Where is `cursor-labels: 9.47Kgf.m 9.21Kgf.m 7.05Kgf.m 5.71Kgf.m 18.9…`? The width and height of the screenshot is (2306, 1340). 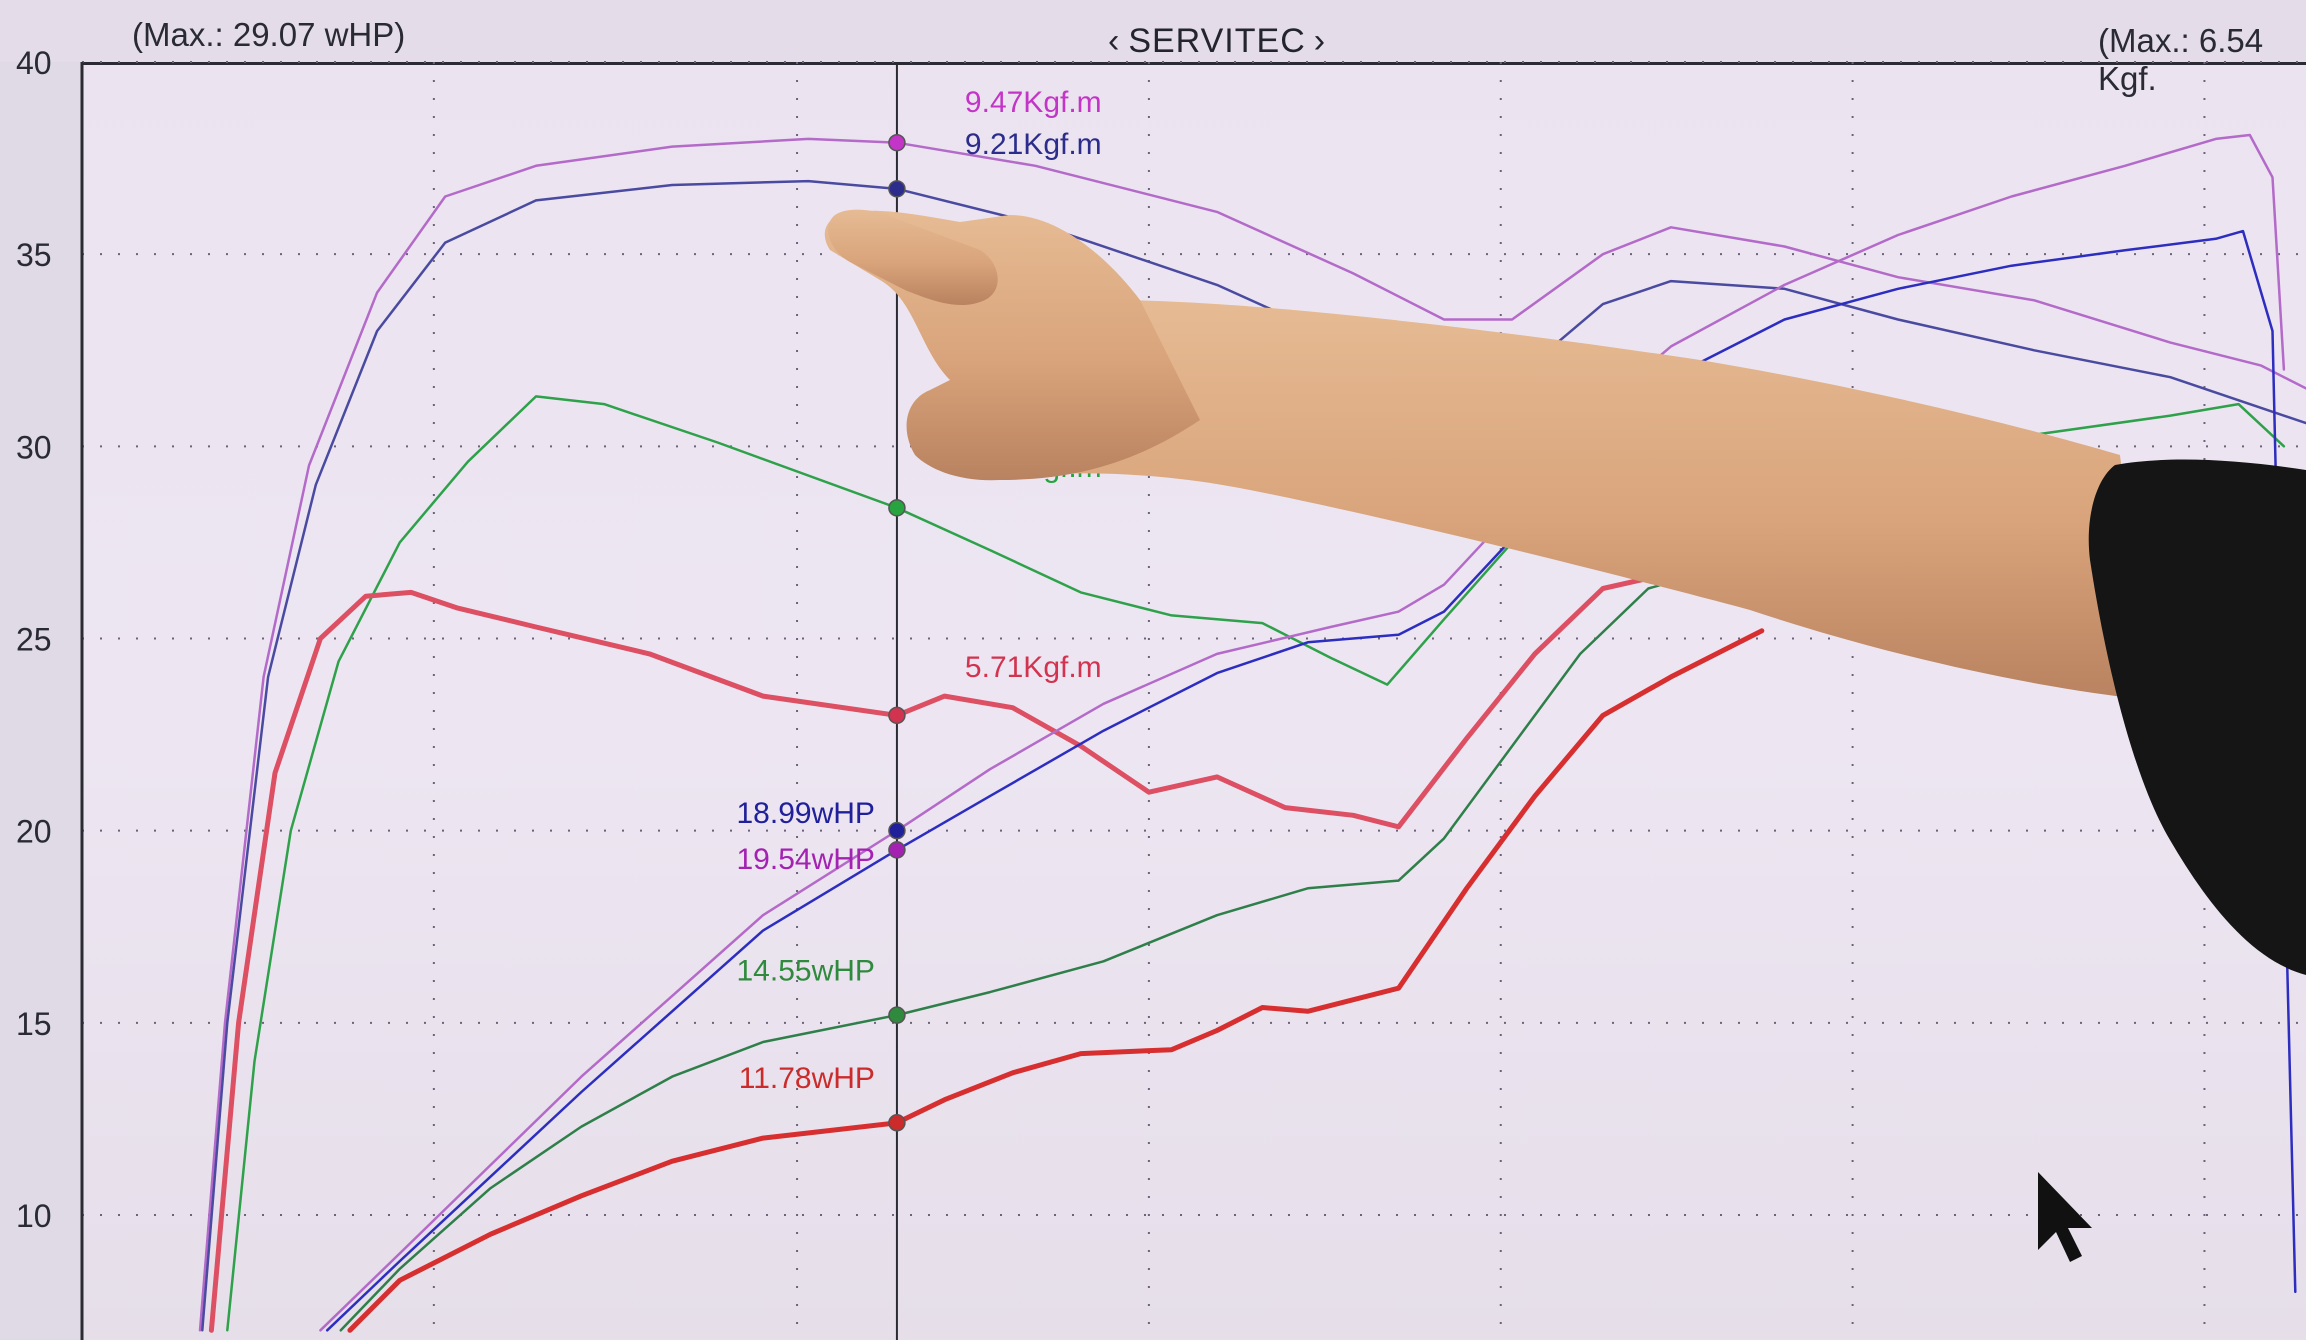 cursor-labels: 9.47Kgf.m 9.21Kgf.m 7.05Kgf.m 5.71Kgf.m 18.9… is located at coordinates (919, 609).